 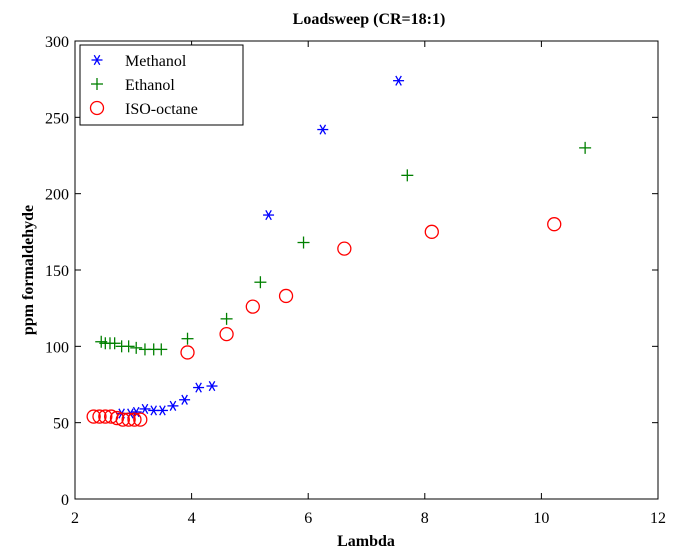 I want to click on legend-box, so click(x=161, y=85).